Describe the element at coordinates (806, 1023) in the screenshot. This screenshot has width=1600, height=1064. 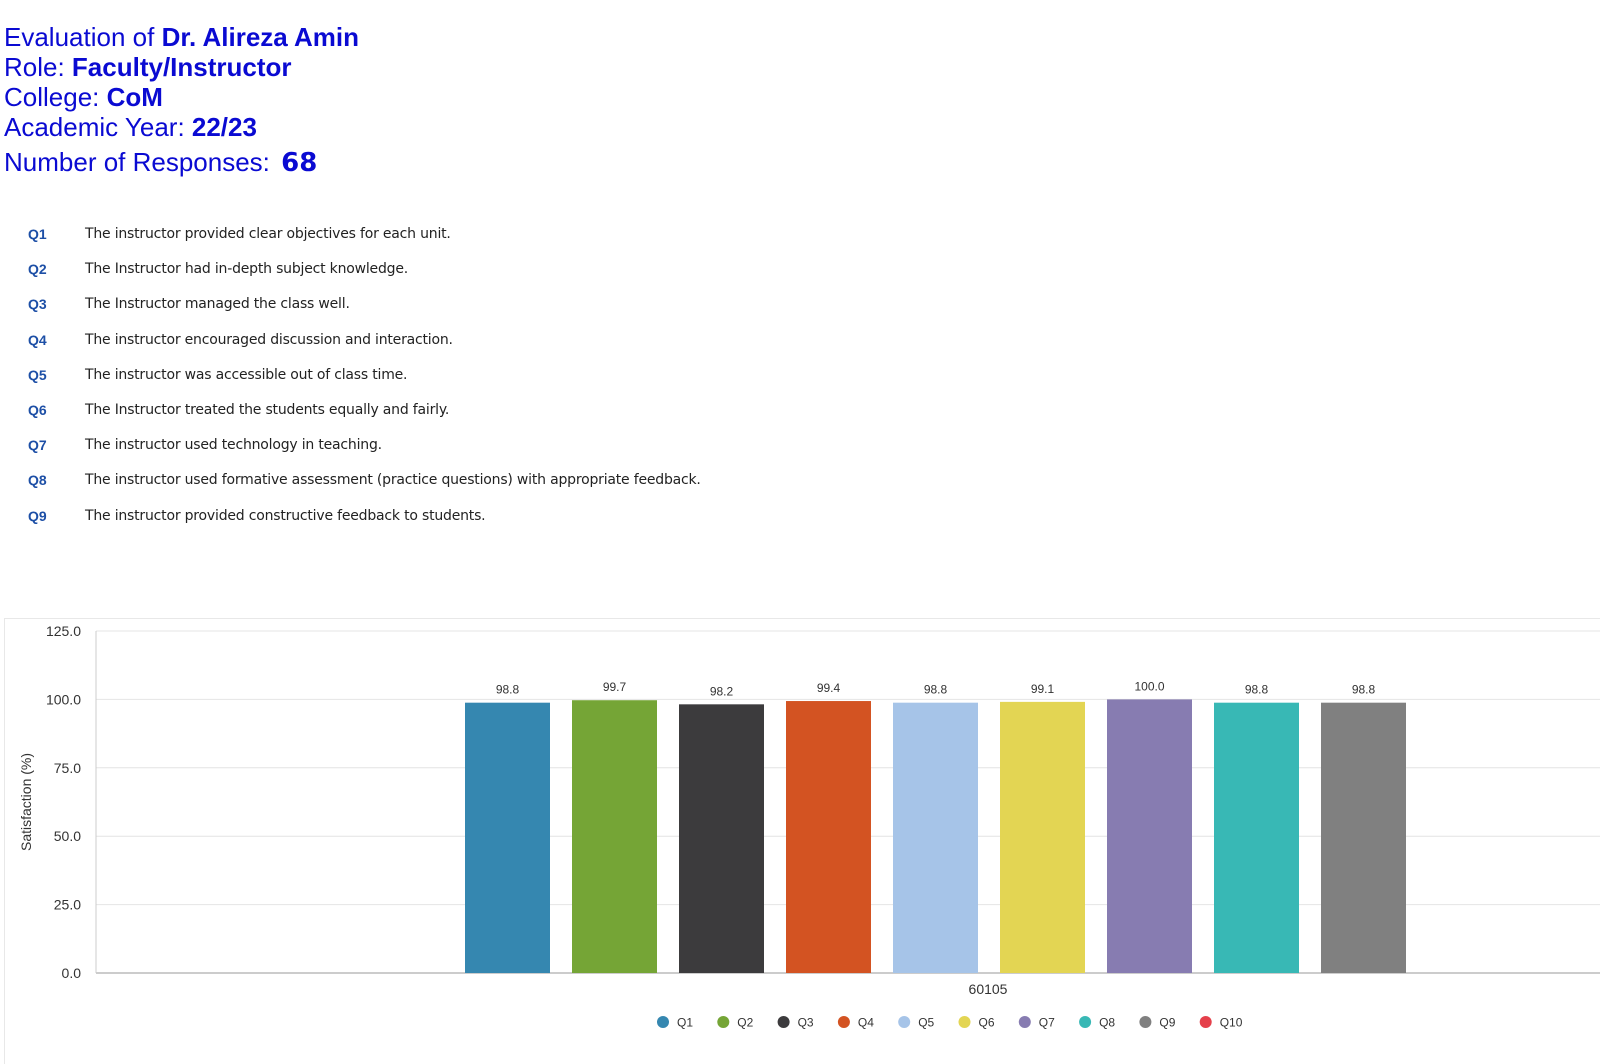
I see `legend-label: Q3` at that location.